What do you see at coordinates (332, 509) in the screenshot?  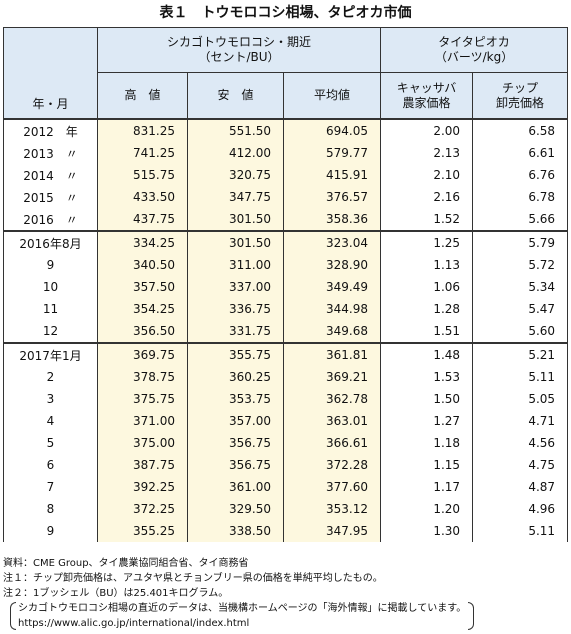 I see `cell: 353.12` at bounding box center [332, 509].